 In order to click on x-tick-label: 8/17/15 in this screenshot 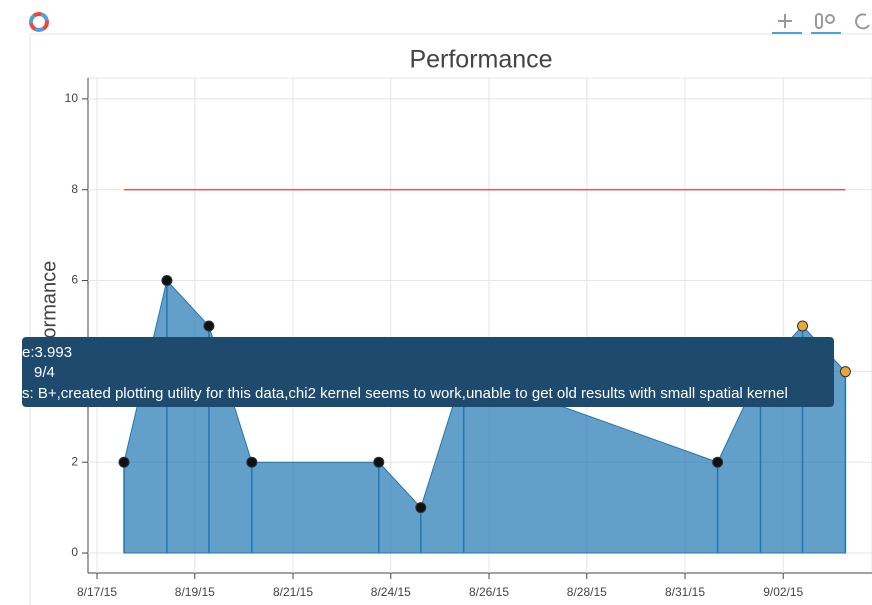, I will do `click(97, 592)`.